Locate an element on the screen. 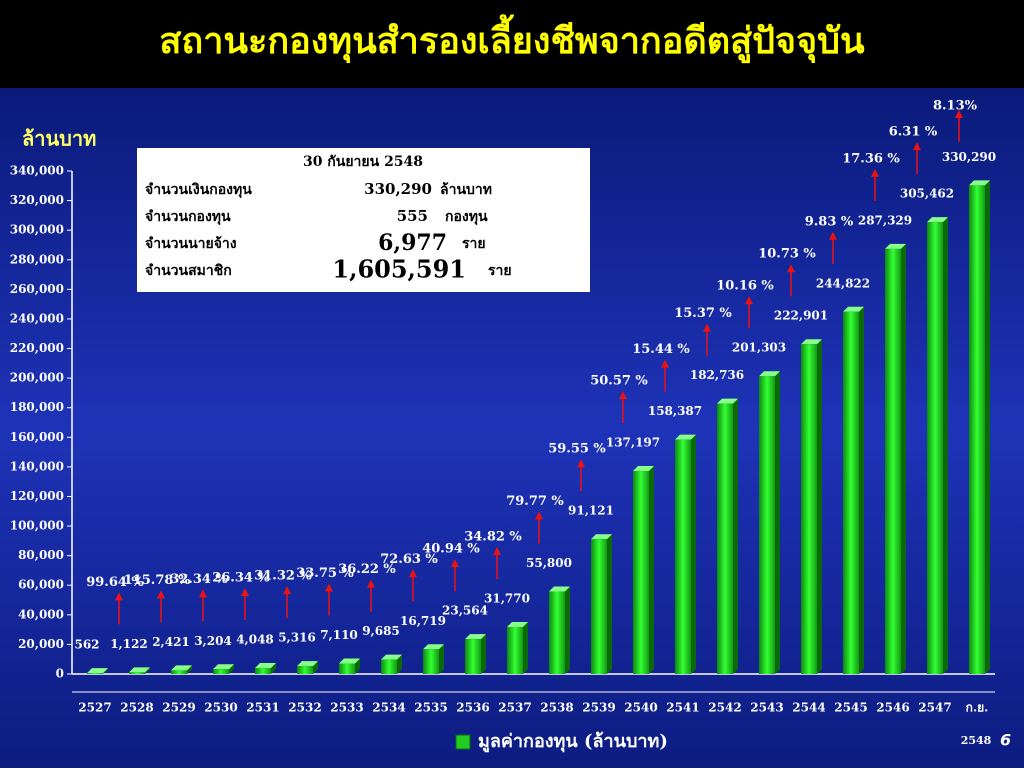 The image size is (1024, 772). value-label: 1,122 is located at coordinates (129, 644).